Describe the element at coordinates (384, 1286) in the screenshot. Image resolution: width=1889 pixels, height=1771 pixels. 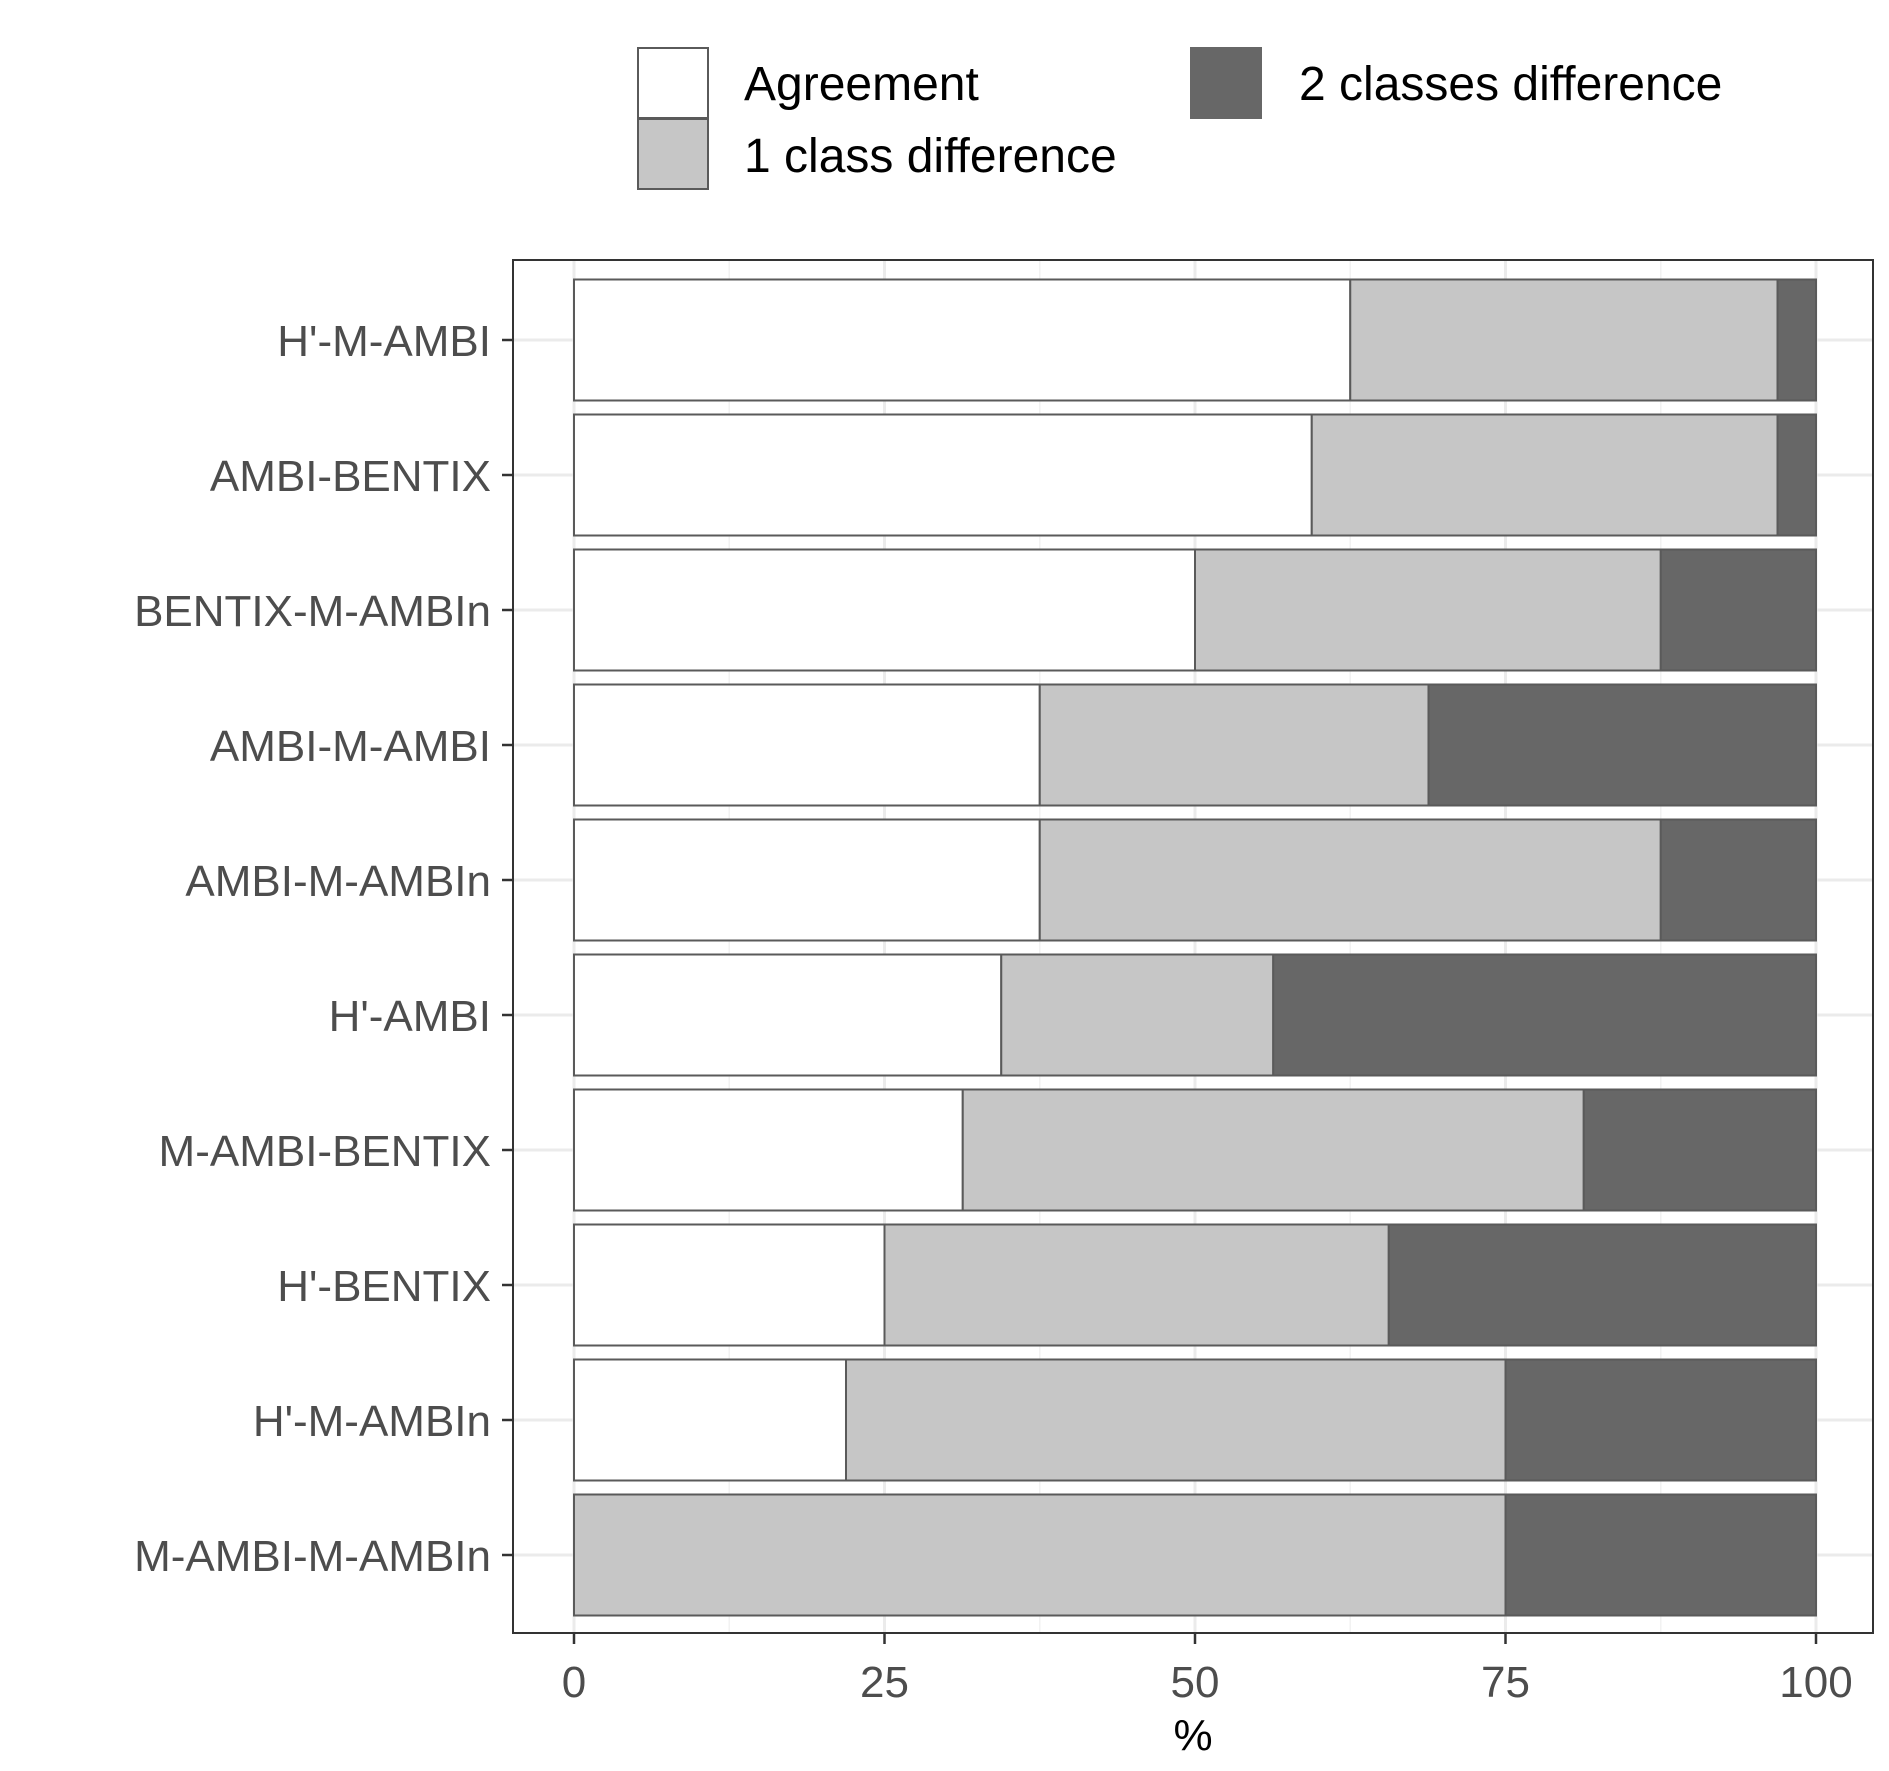
I see `y-tick-label: H'-BENTIX` at that location.